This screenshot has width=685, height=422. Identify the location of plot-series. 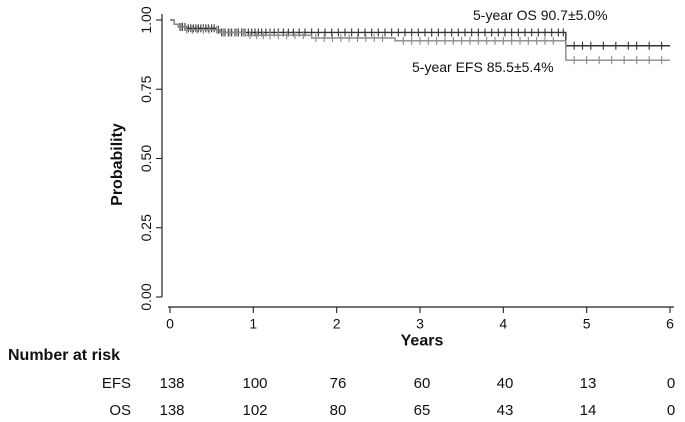
(420, 42).